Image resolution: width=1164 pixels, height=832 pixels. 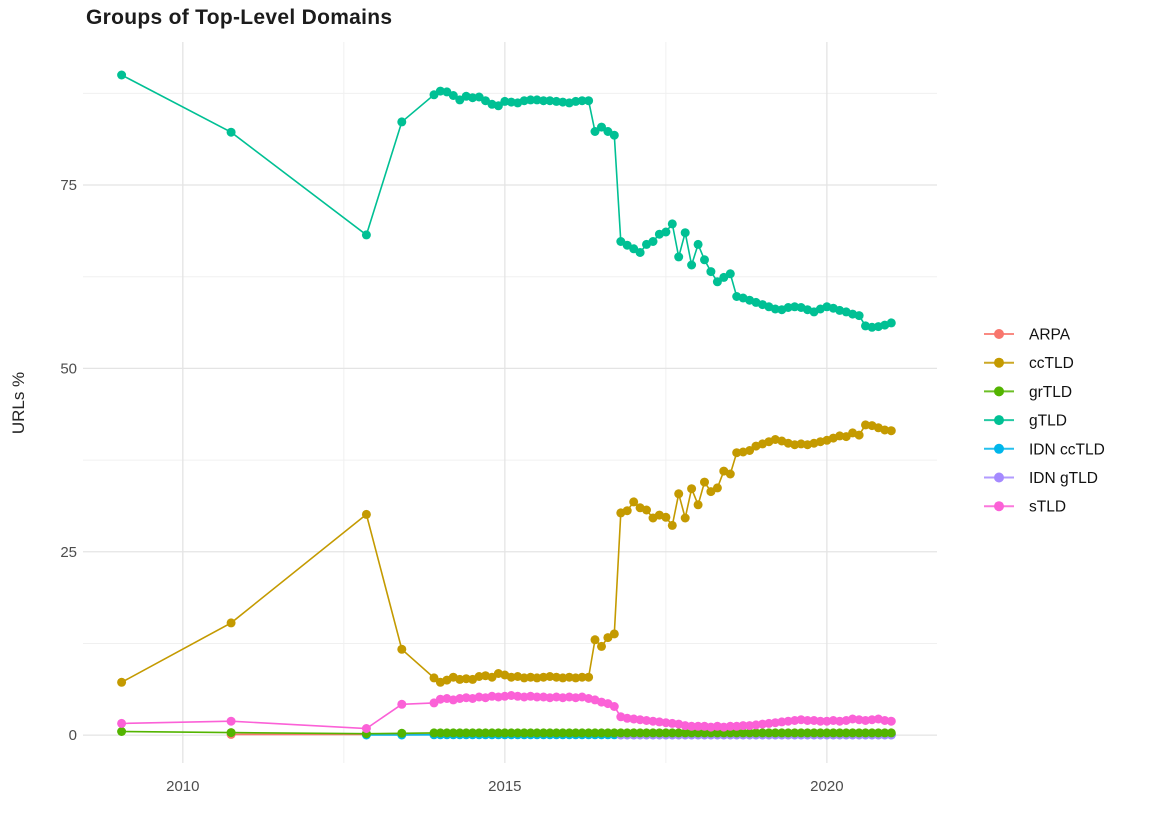 I want to click on legend-item-idn-gtld: IDN gTLD, so click(x=1041, y=478).